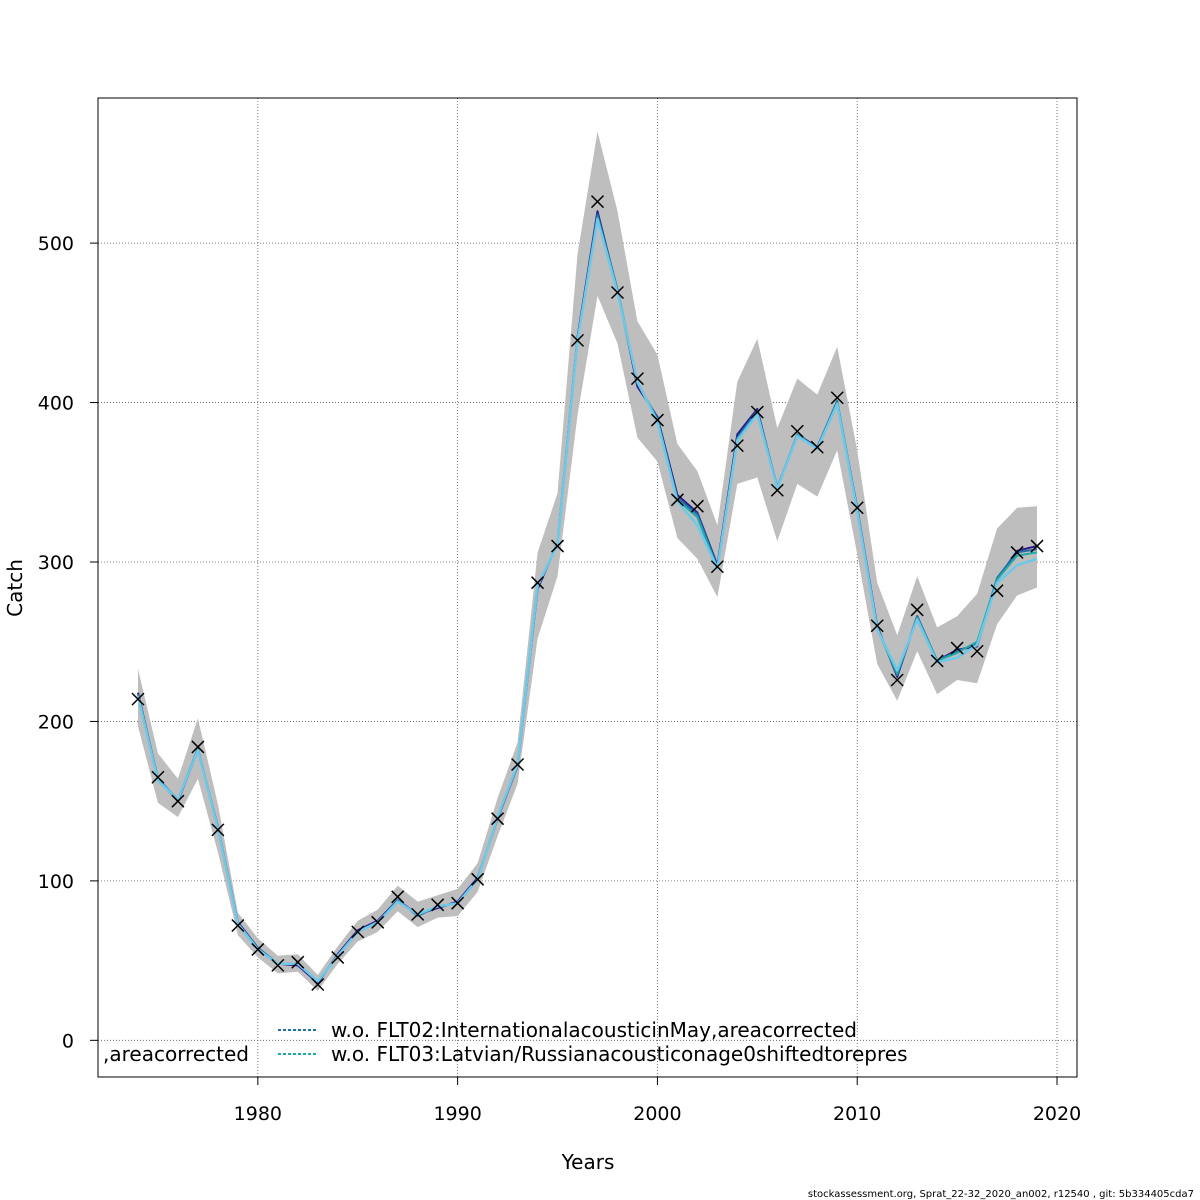 The image size is (1200, 1200). I want to click on x-tick-label: 2020, so click(1057, 1114).